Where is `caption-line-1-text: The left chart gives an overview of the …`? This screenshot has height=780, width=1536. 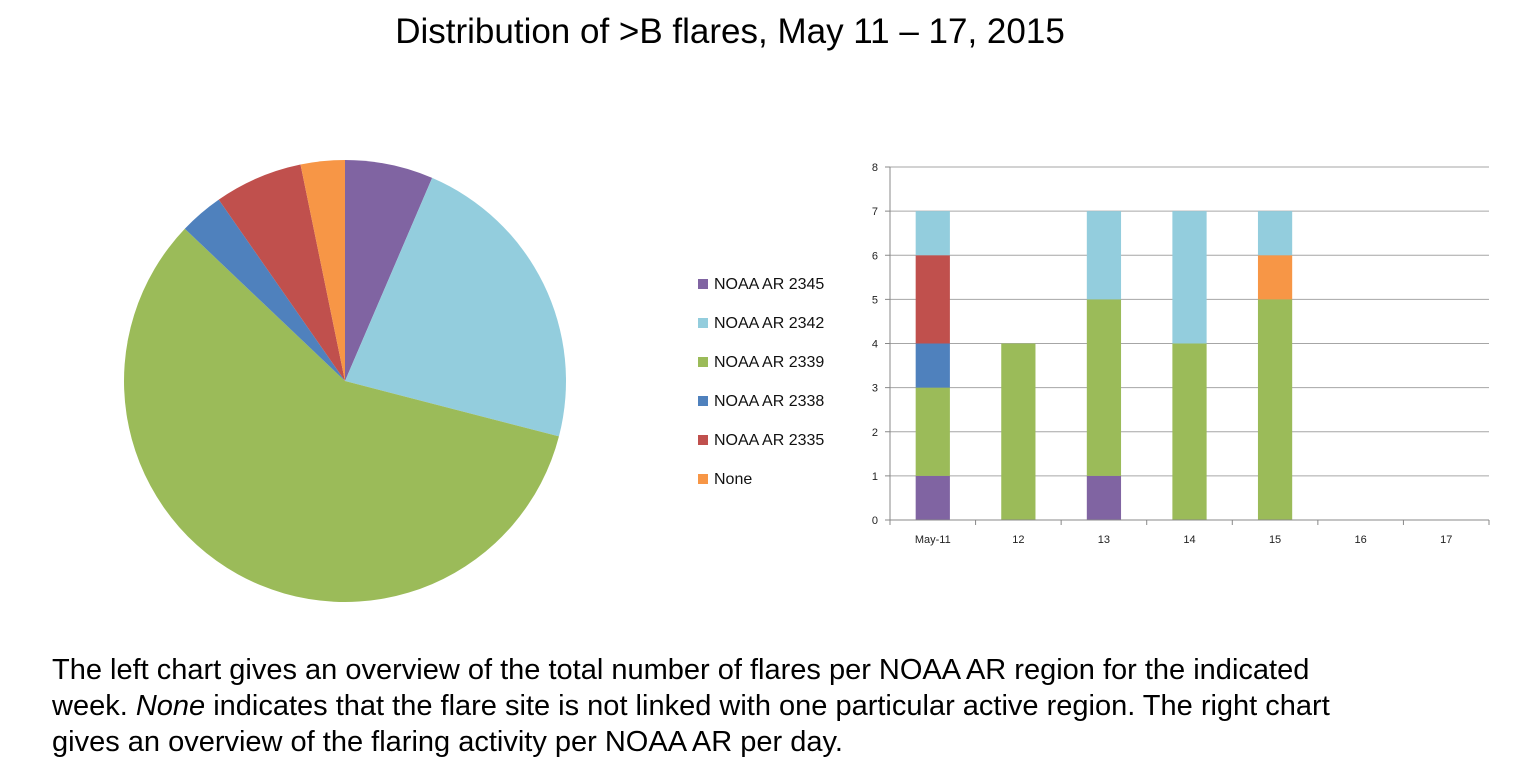
caption-line-1-text: The left chart gives an overview of the … is located at coordinates (681, 670).